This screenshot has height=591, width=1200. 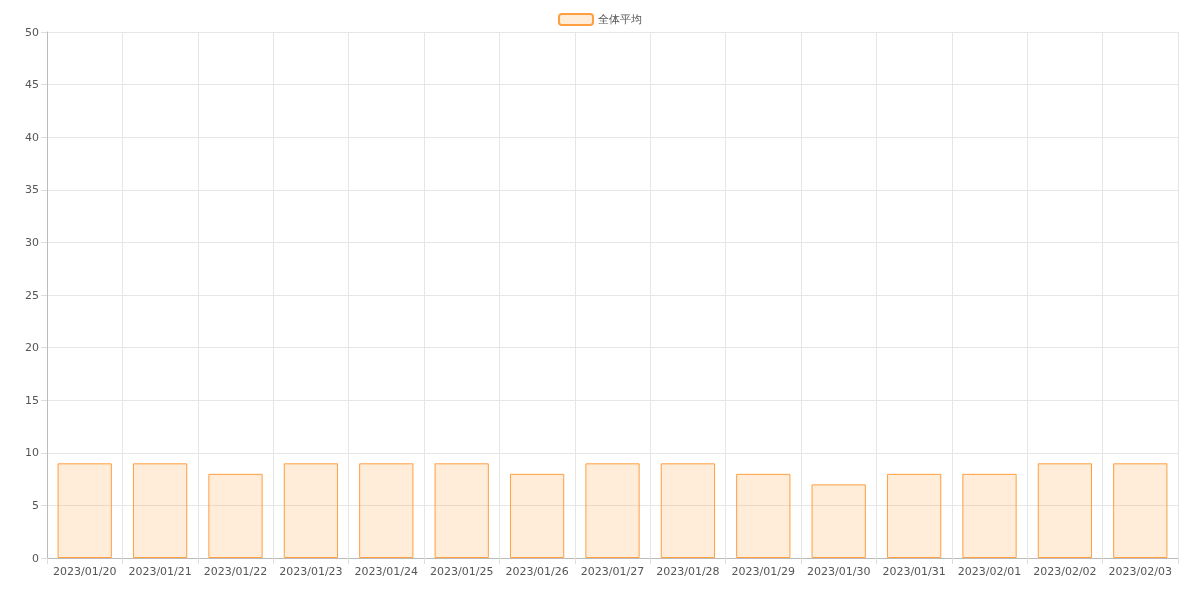 I want to click on y-tick-label: 10, so click(x=32, y=453).